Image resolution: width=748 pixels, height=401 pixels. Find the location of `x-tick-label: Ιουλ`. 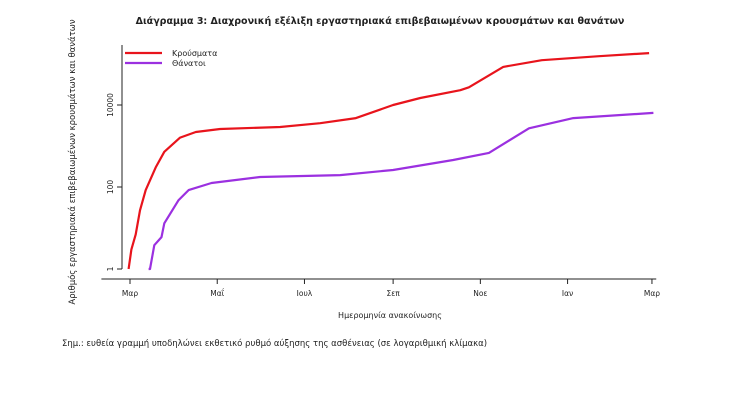

x-tick-label: Ιουλ is located at coordinates (305, 293).